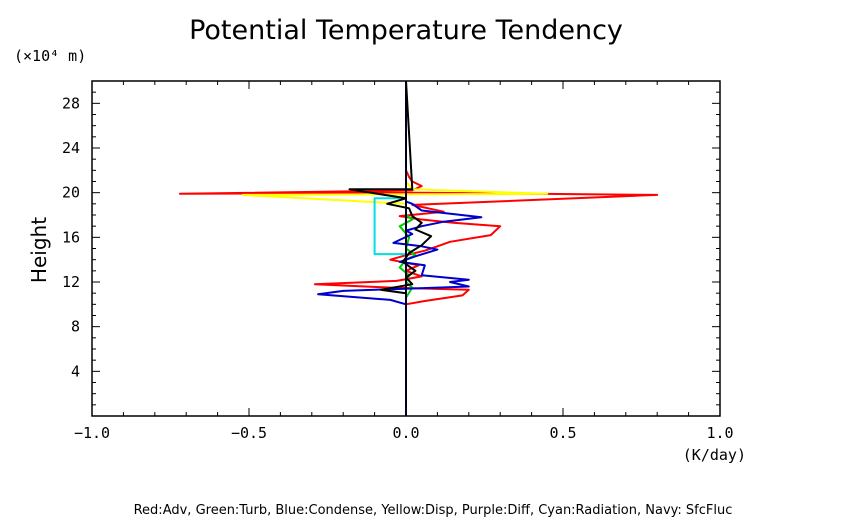 The image size is (854, 519). What do you see at coordinates (75, 327) in the screenshot?
I see `y-tick-label: 8` at bounding box center [75, 327].